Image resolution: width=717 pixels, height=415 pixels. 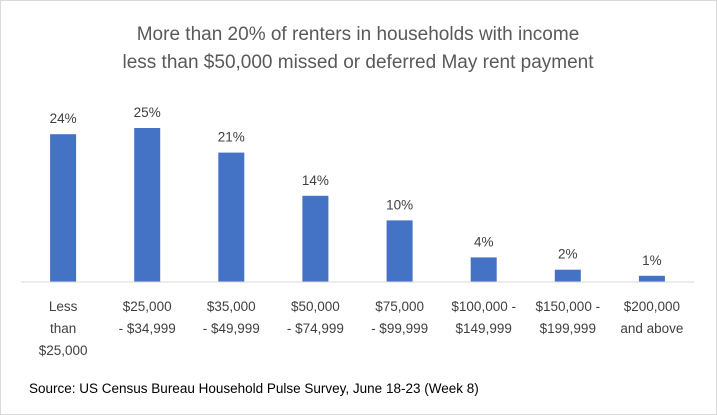 What do you see at coordinates (652, 260) in the screenshot?
I see `data-label-8: 1%` at bounding box center [652, 260].